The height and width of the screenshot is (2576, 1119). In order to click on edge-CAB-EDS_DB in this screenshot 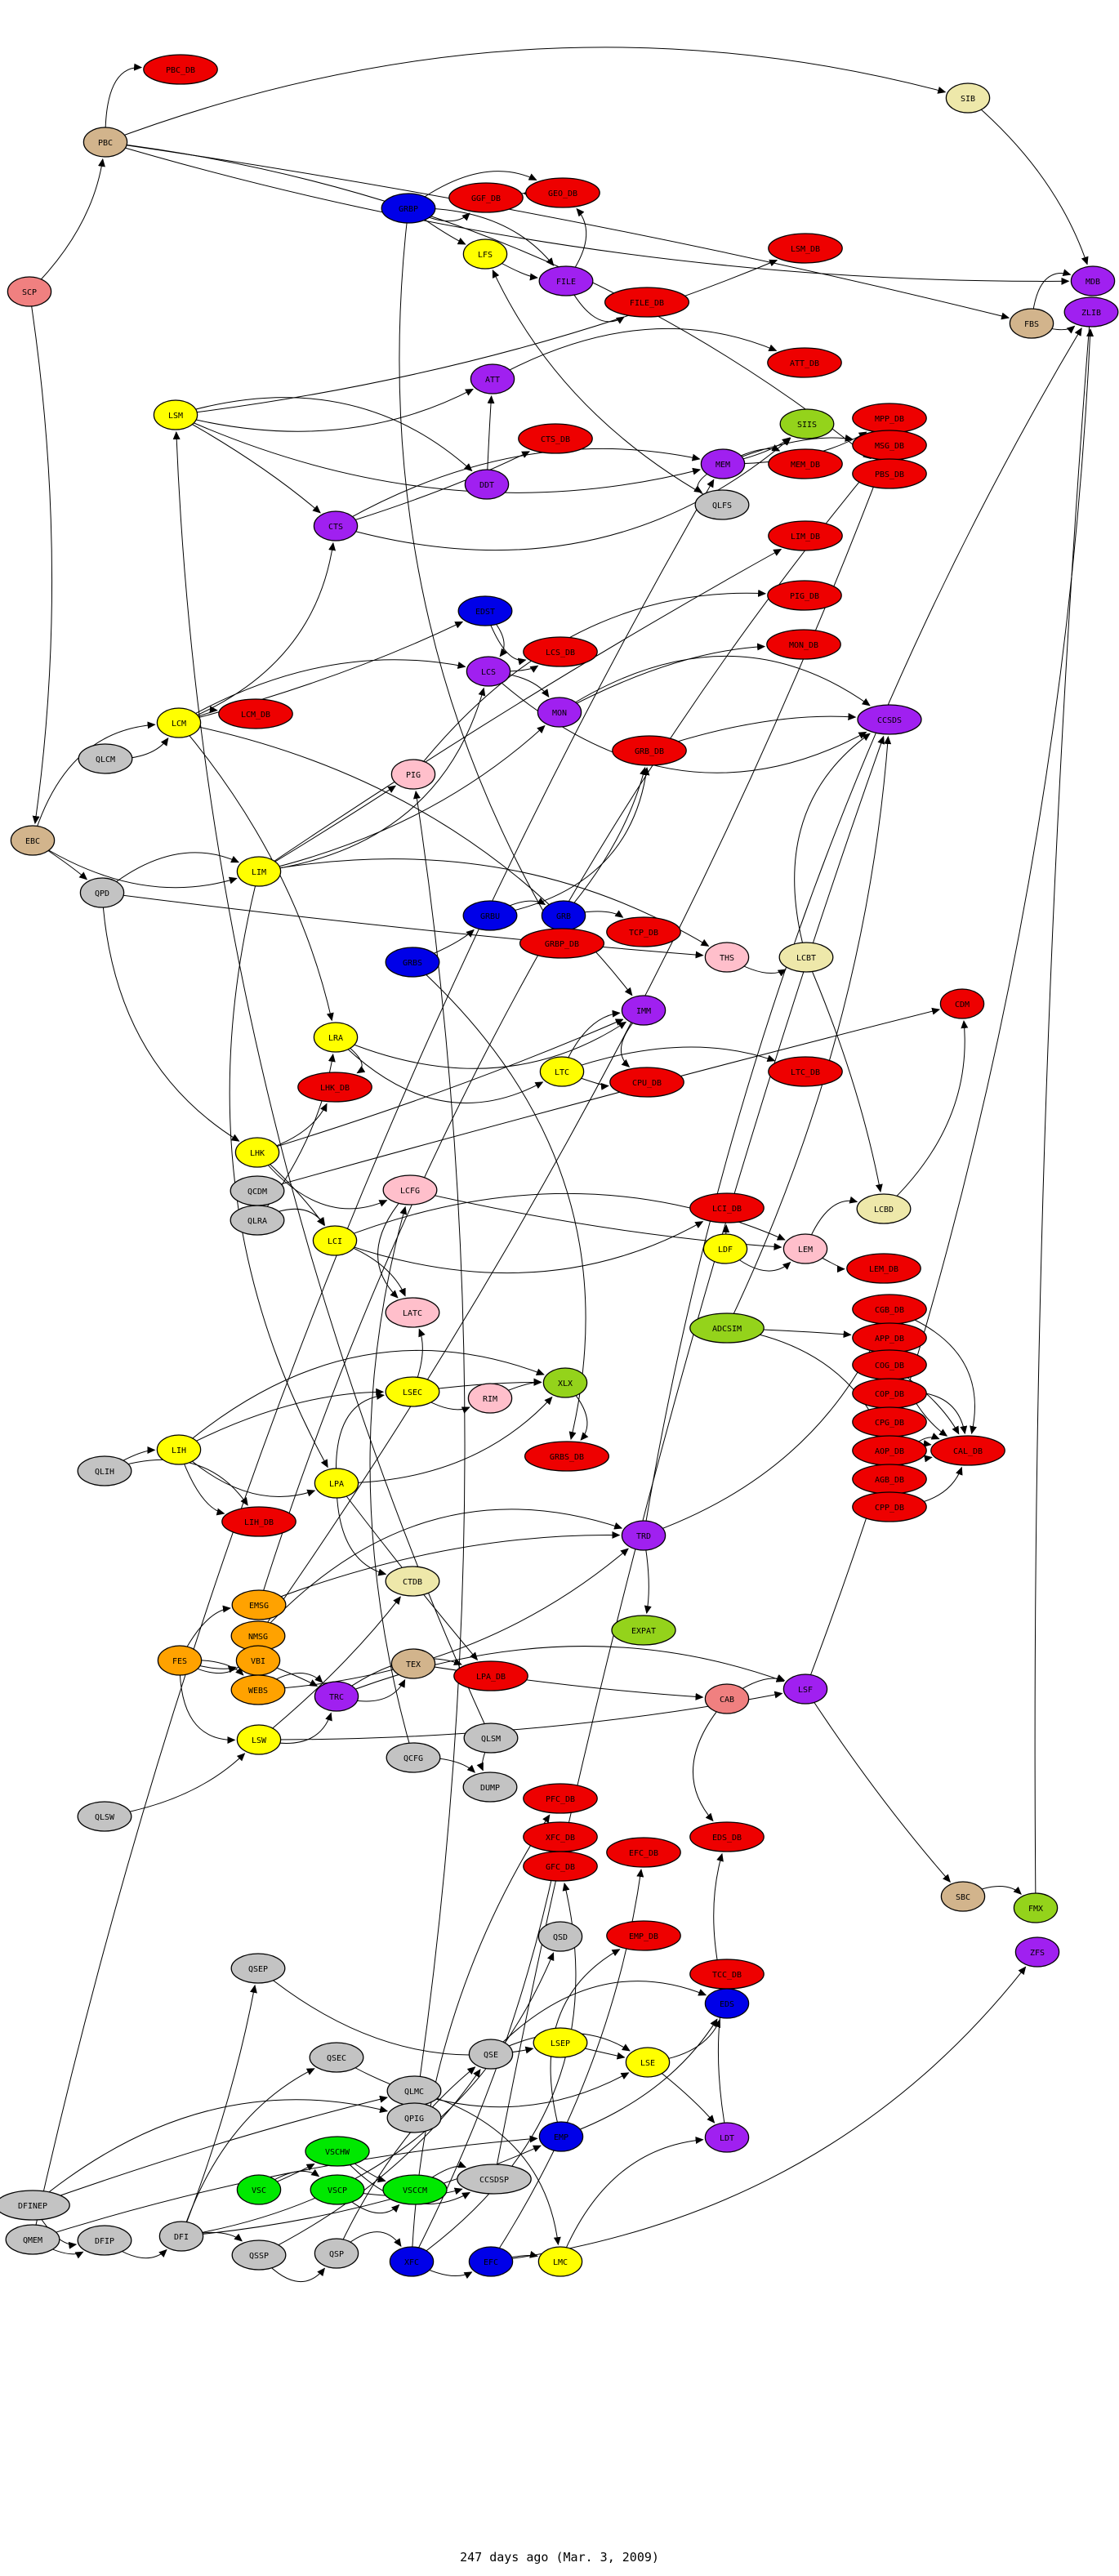, I will do `click(710, 1760)`.